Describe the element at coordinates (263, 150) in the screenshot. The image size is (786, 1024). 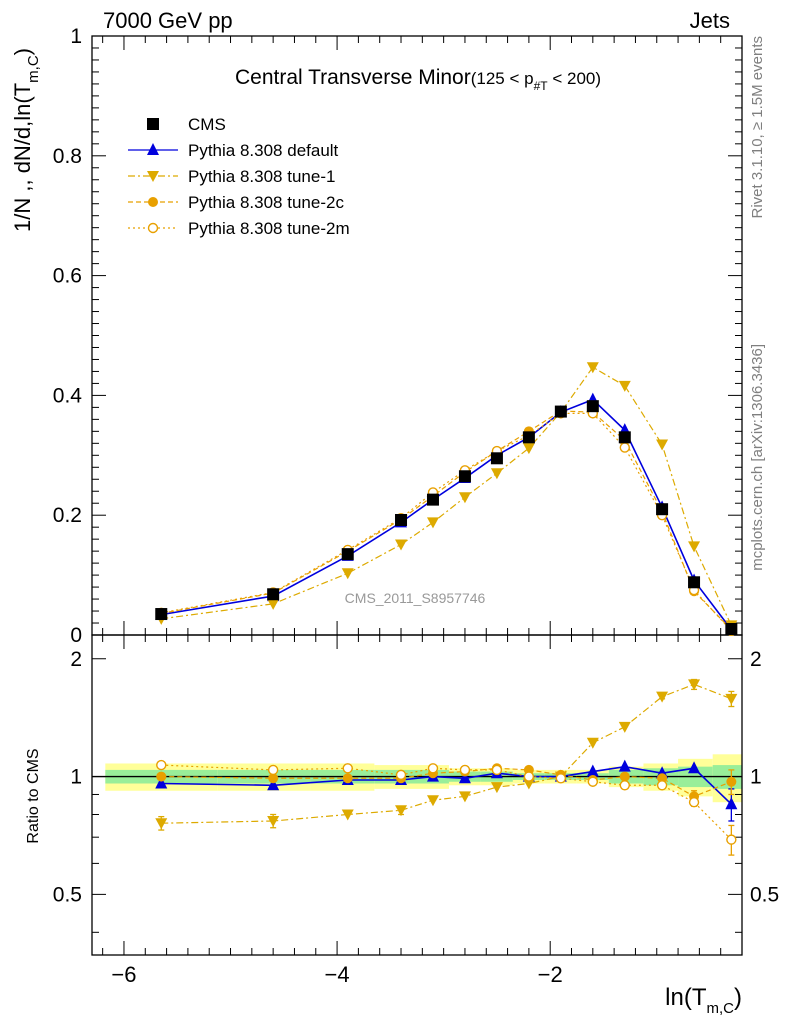
I see `legend-label: Pythia 8.308 default` at that location.